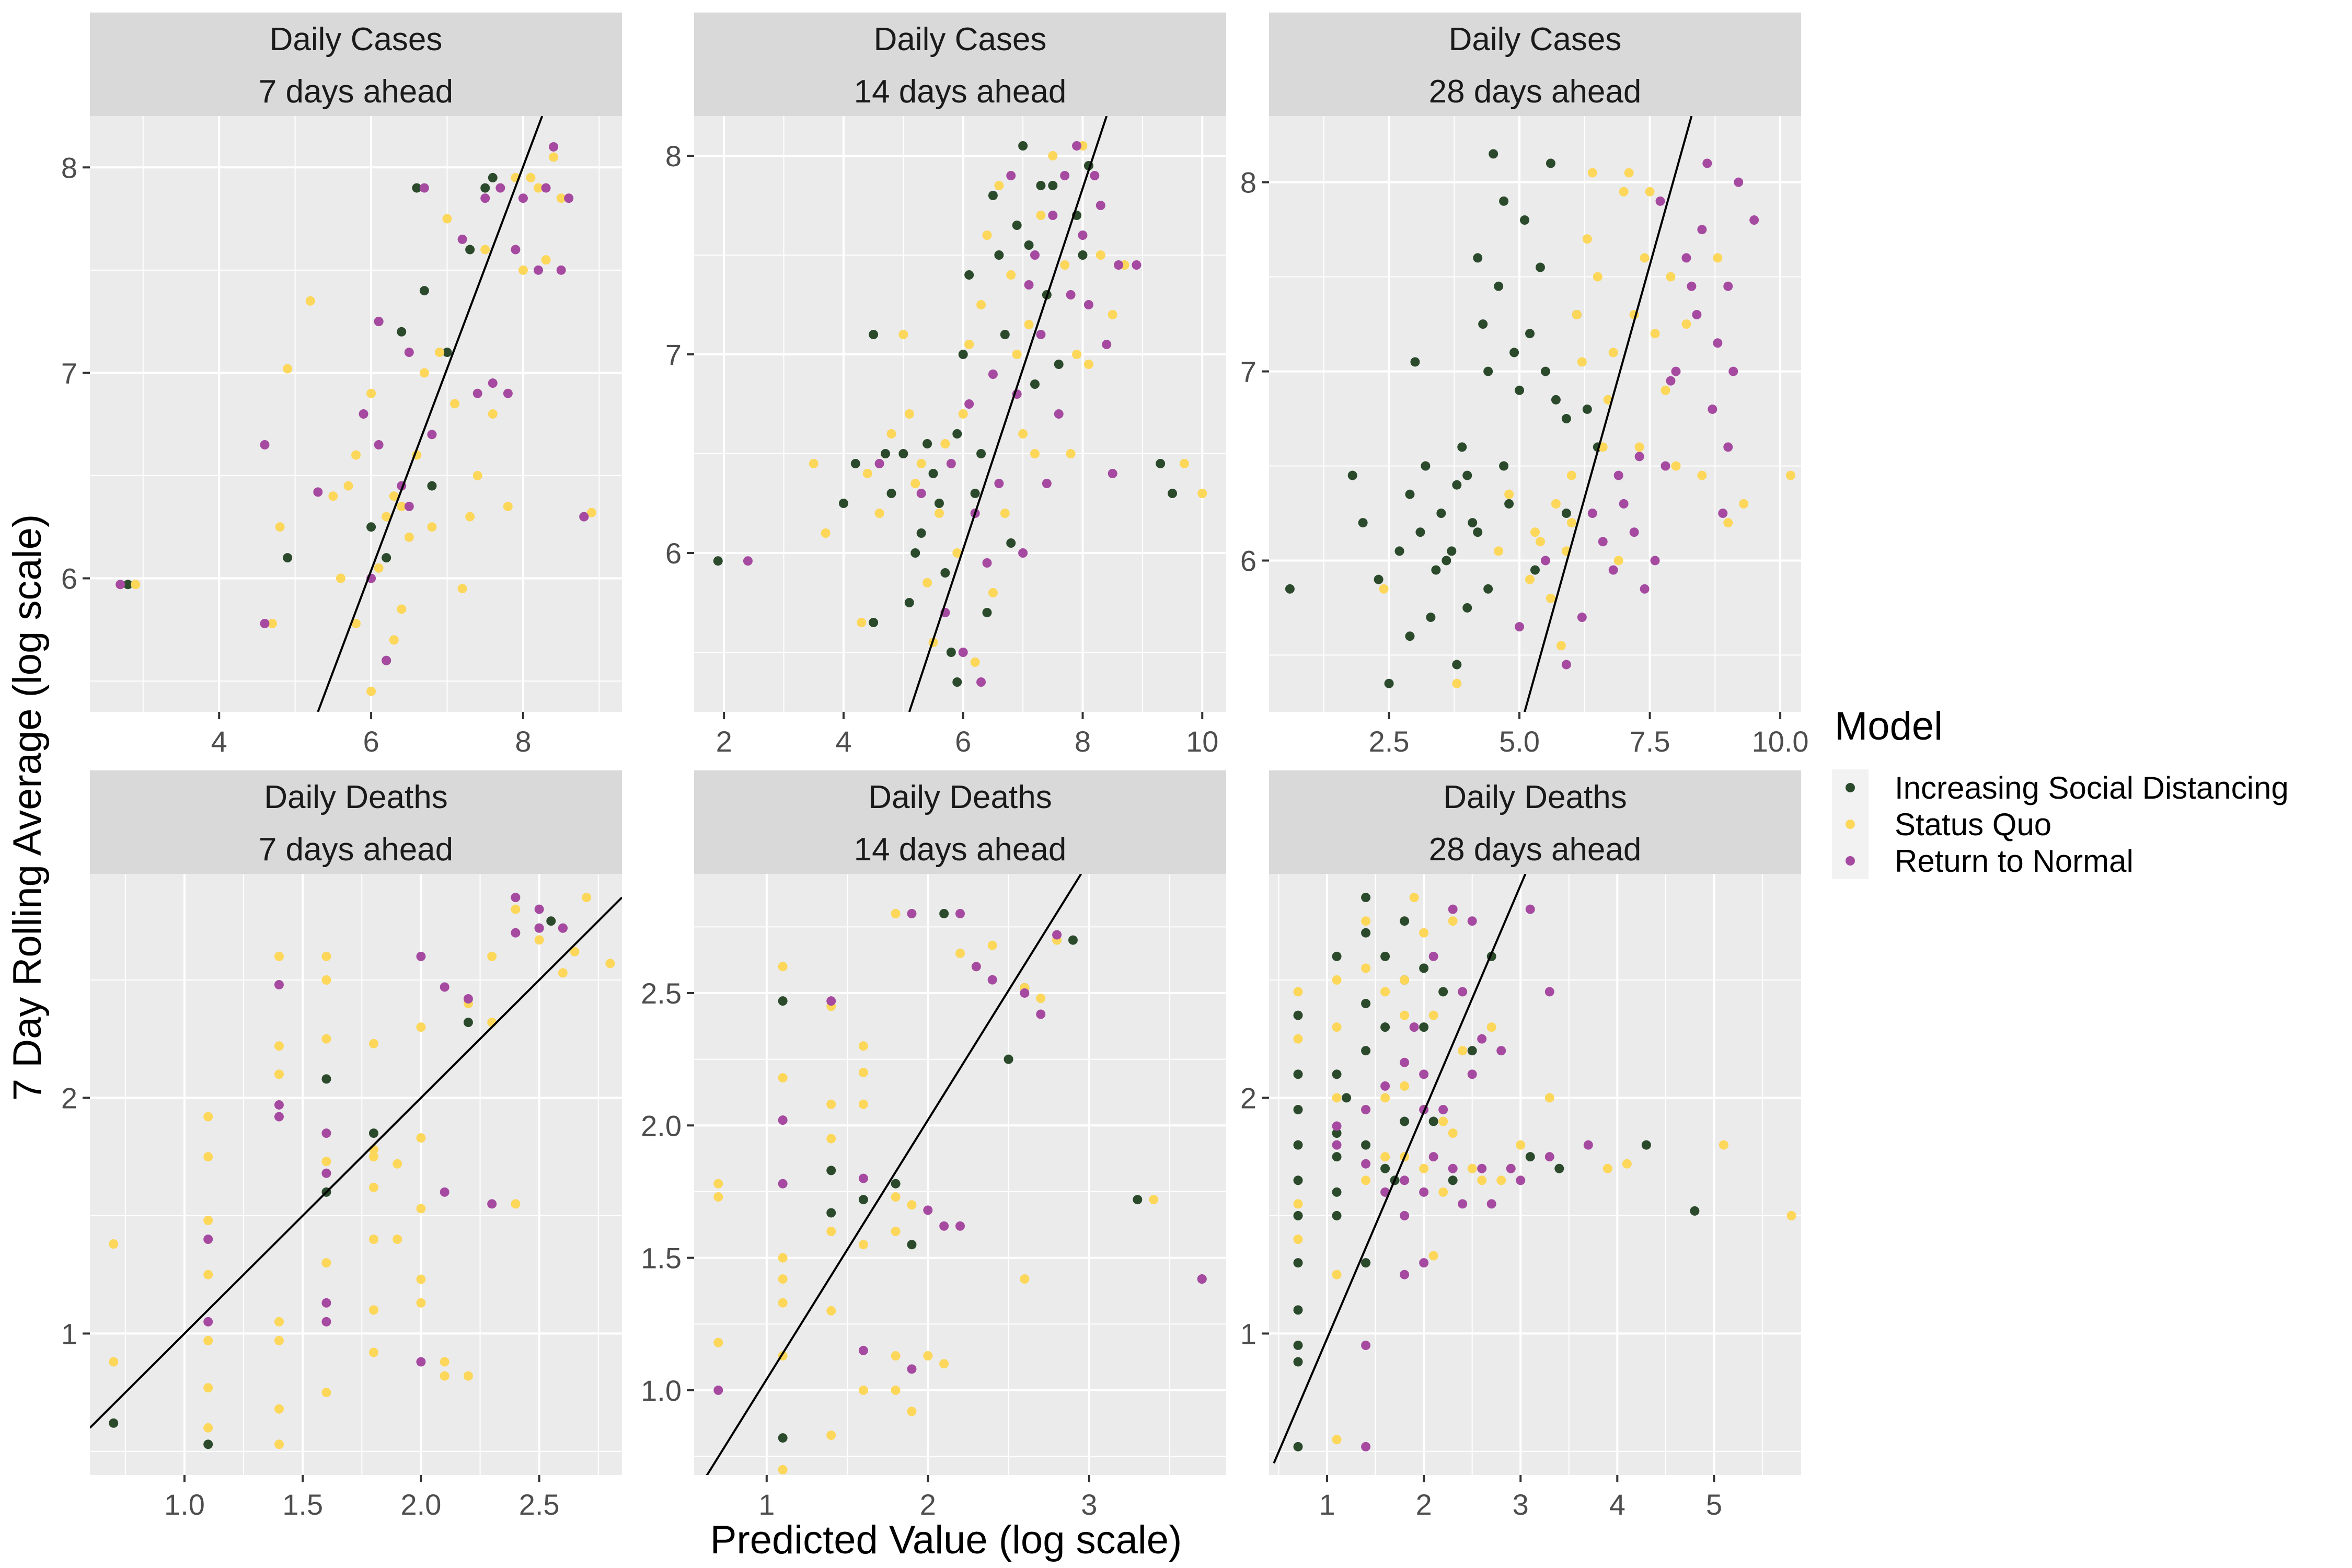  Describe the element at coordinates (1535, 92) in the screenshot. I see `facet-strip-label: 28 days ahead` at that location.